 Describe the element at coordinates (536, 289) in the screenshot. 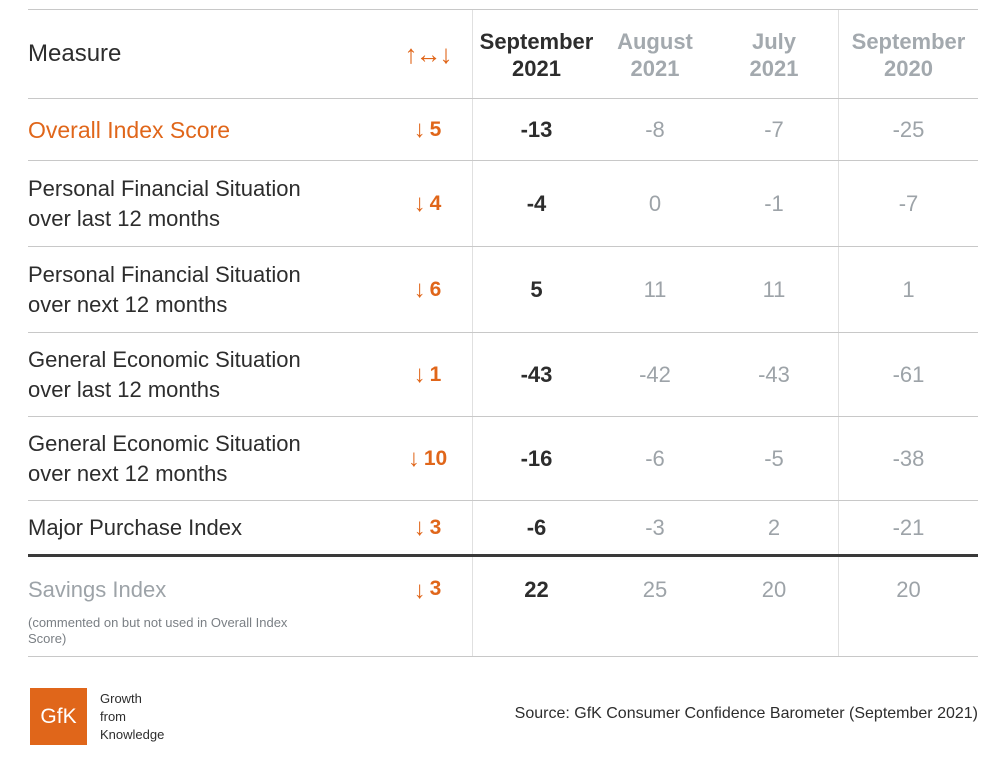

I see `value-september-2021: 5` at that location.